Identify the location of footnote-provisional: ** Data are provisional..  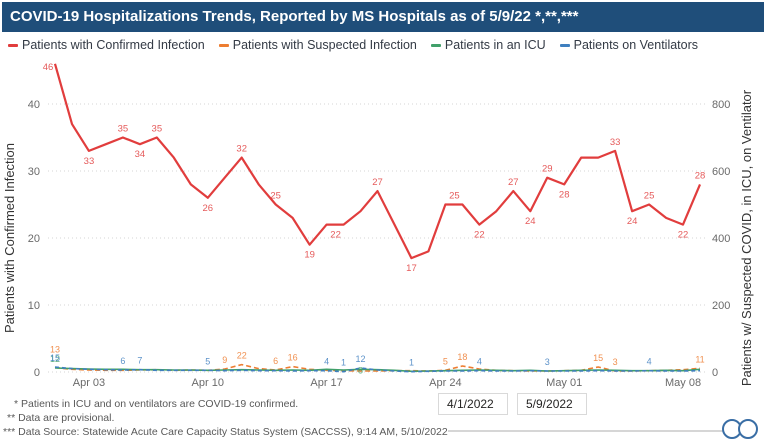
(61, 418).